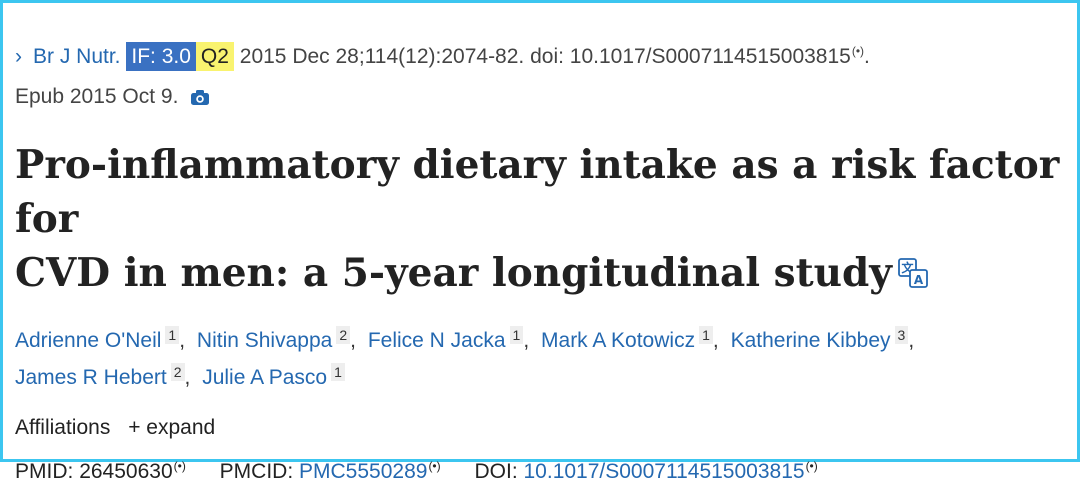  What do you see at coordinates (810, 340) in the screenshot?
I see `author-link: Katherine Kibbey` at bounding box center [810, 340].